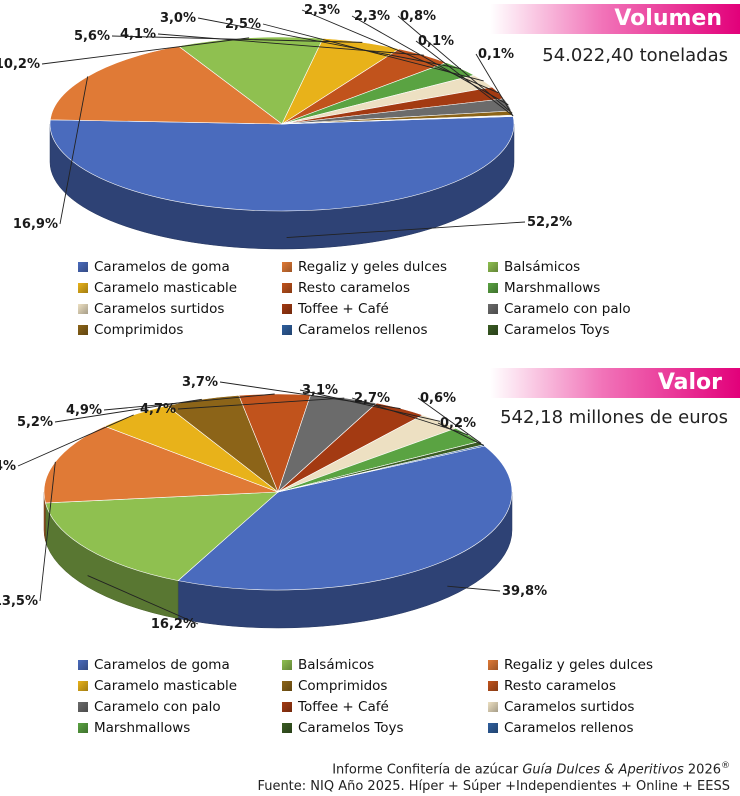  I want to click on leader-line-comprimidos, so click(455, 64).